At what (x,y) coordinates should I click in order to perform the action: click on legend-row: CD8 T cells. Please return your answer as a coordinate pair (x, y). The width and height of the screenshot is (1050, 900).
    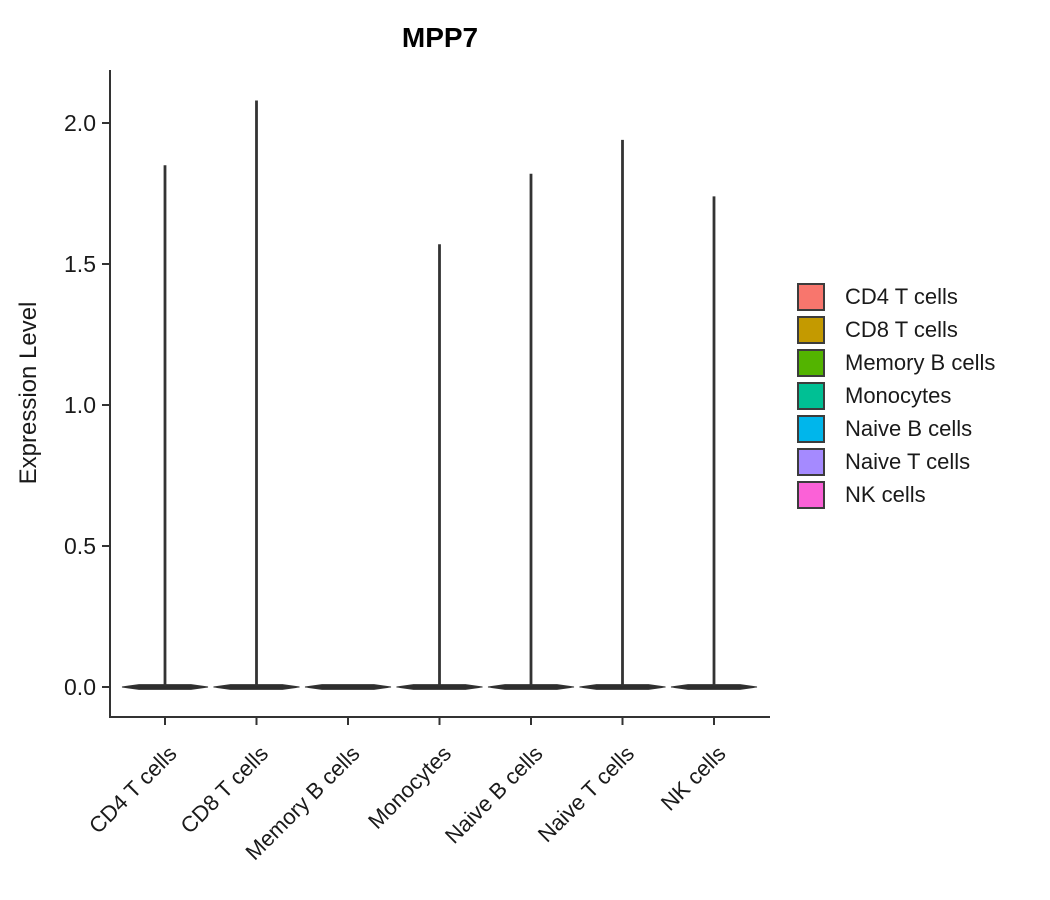
    Looking at the image, I should click on (896, 330).